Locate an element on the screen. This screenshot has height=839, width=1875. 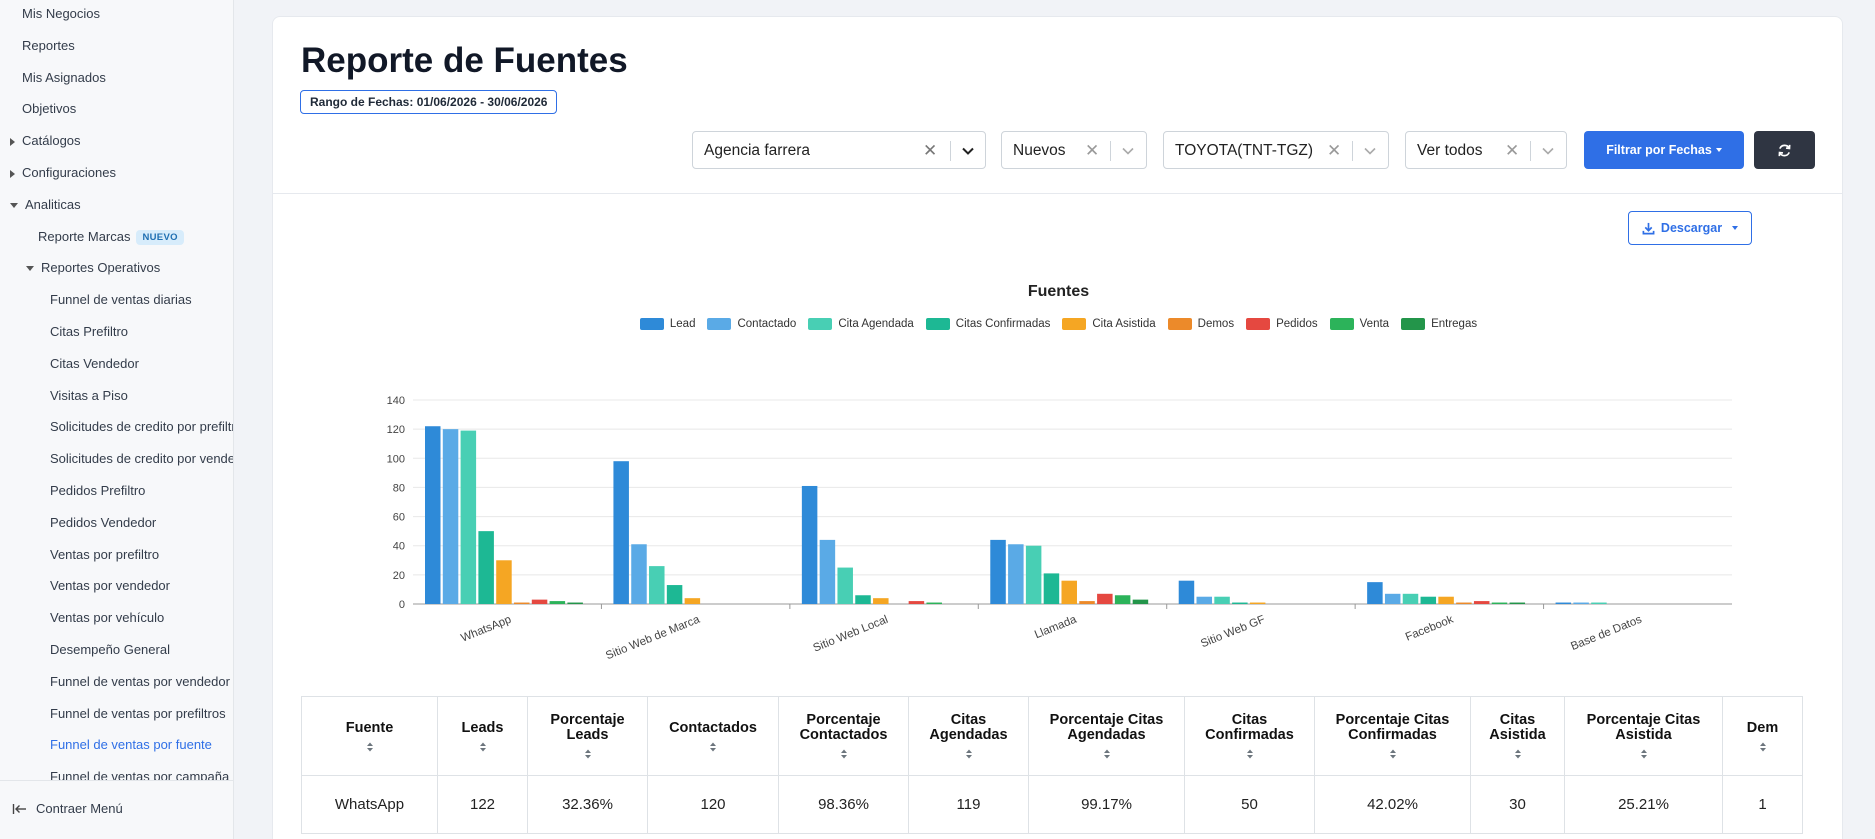
legend-item: Demos is located at coordinates (1200, 324).